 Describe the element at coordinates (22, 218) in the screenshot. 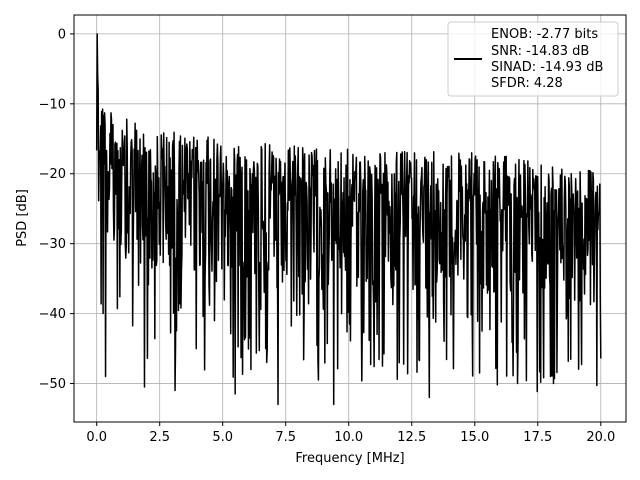

I see `y-axis-label: PSD [dB]` at that location.